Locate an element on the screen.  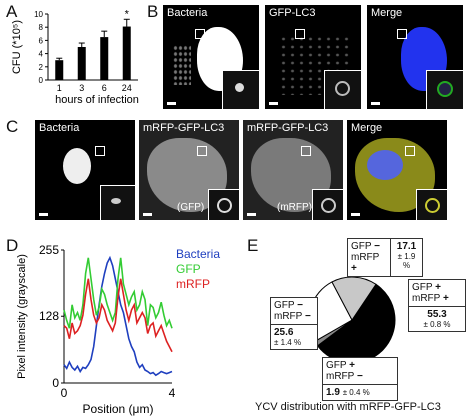
y-tick-label: 255 is located at coordinates (49, 250).